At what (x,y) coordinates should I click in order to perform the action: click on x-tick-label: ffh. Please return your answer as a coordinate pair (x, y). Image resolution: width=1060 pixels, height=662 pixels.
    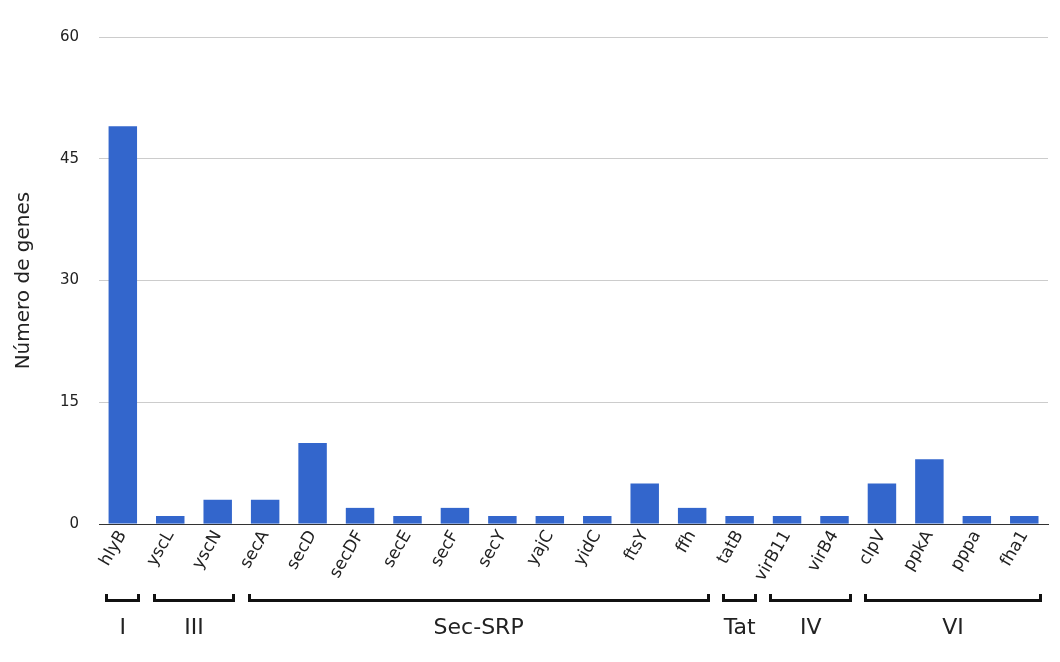
    Looking at the image, I should click on (685, 541).